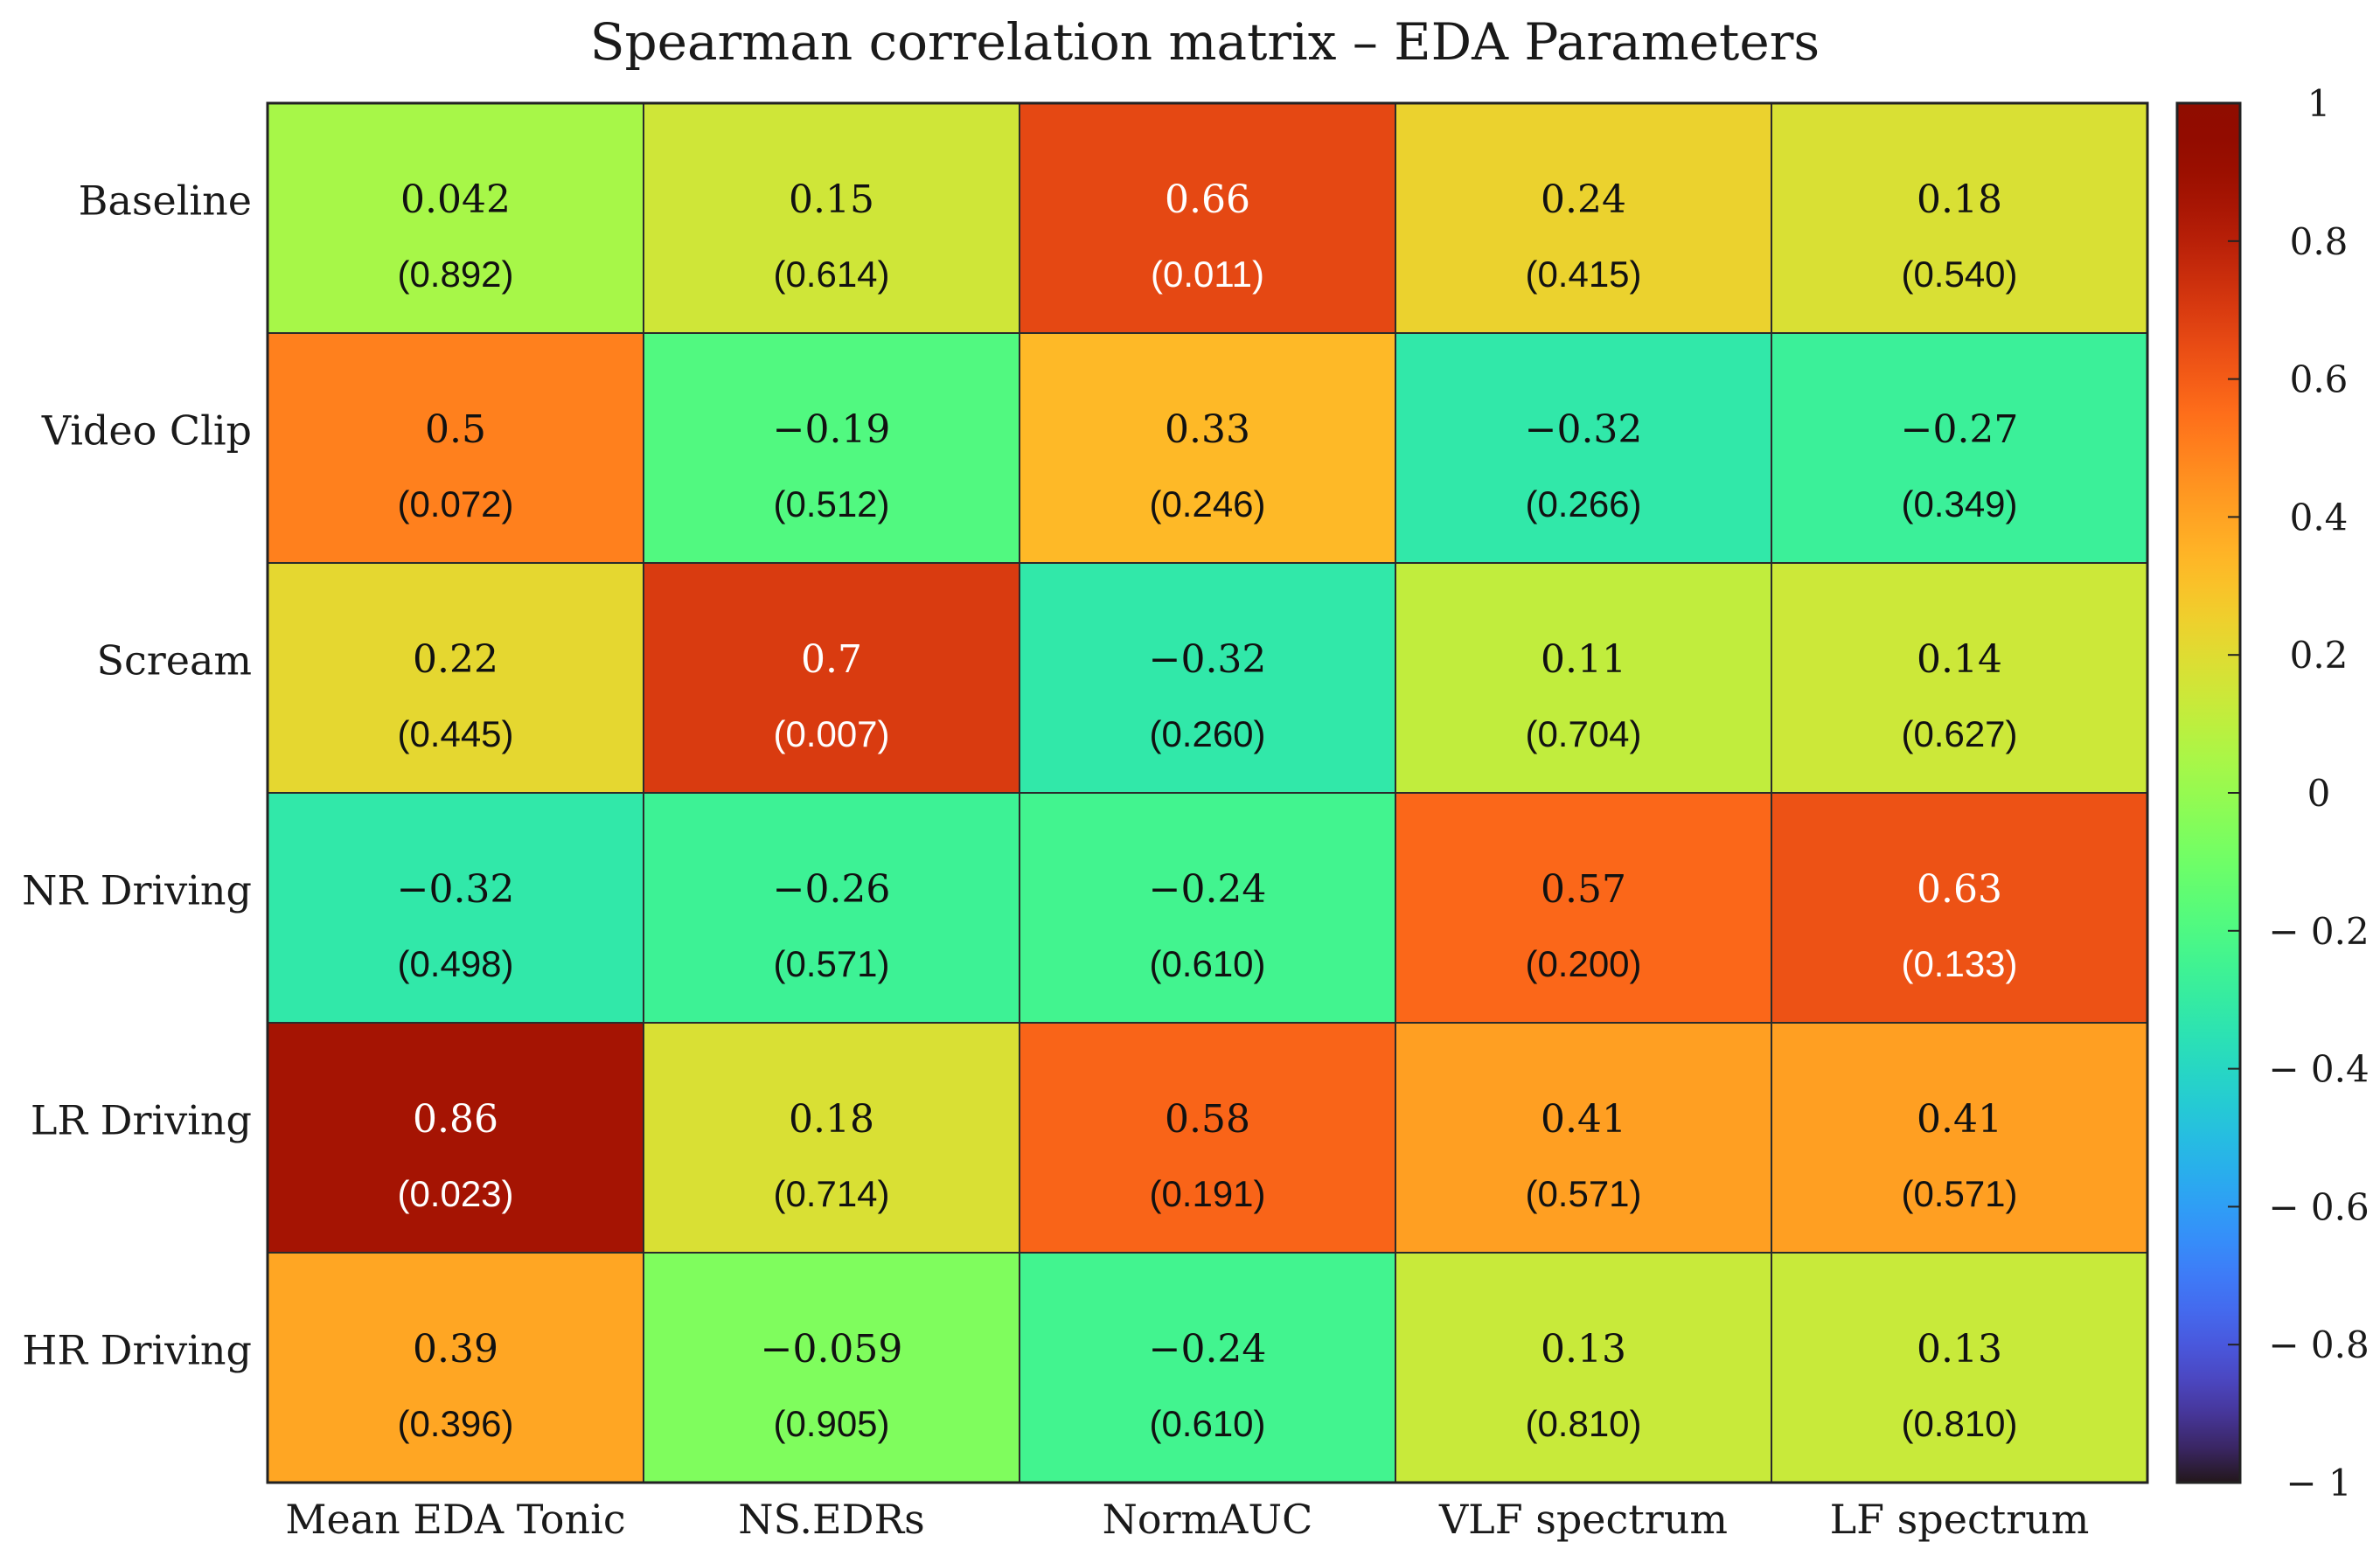  What do you see at coordinates (1583, 504) in the screenshot?
I see `cell-p-value-label: (0.266)` at bounding box center [1583, 504].